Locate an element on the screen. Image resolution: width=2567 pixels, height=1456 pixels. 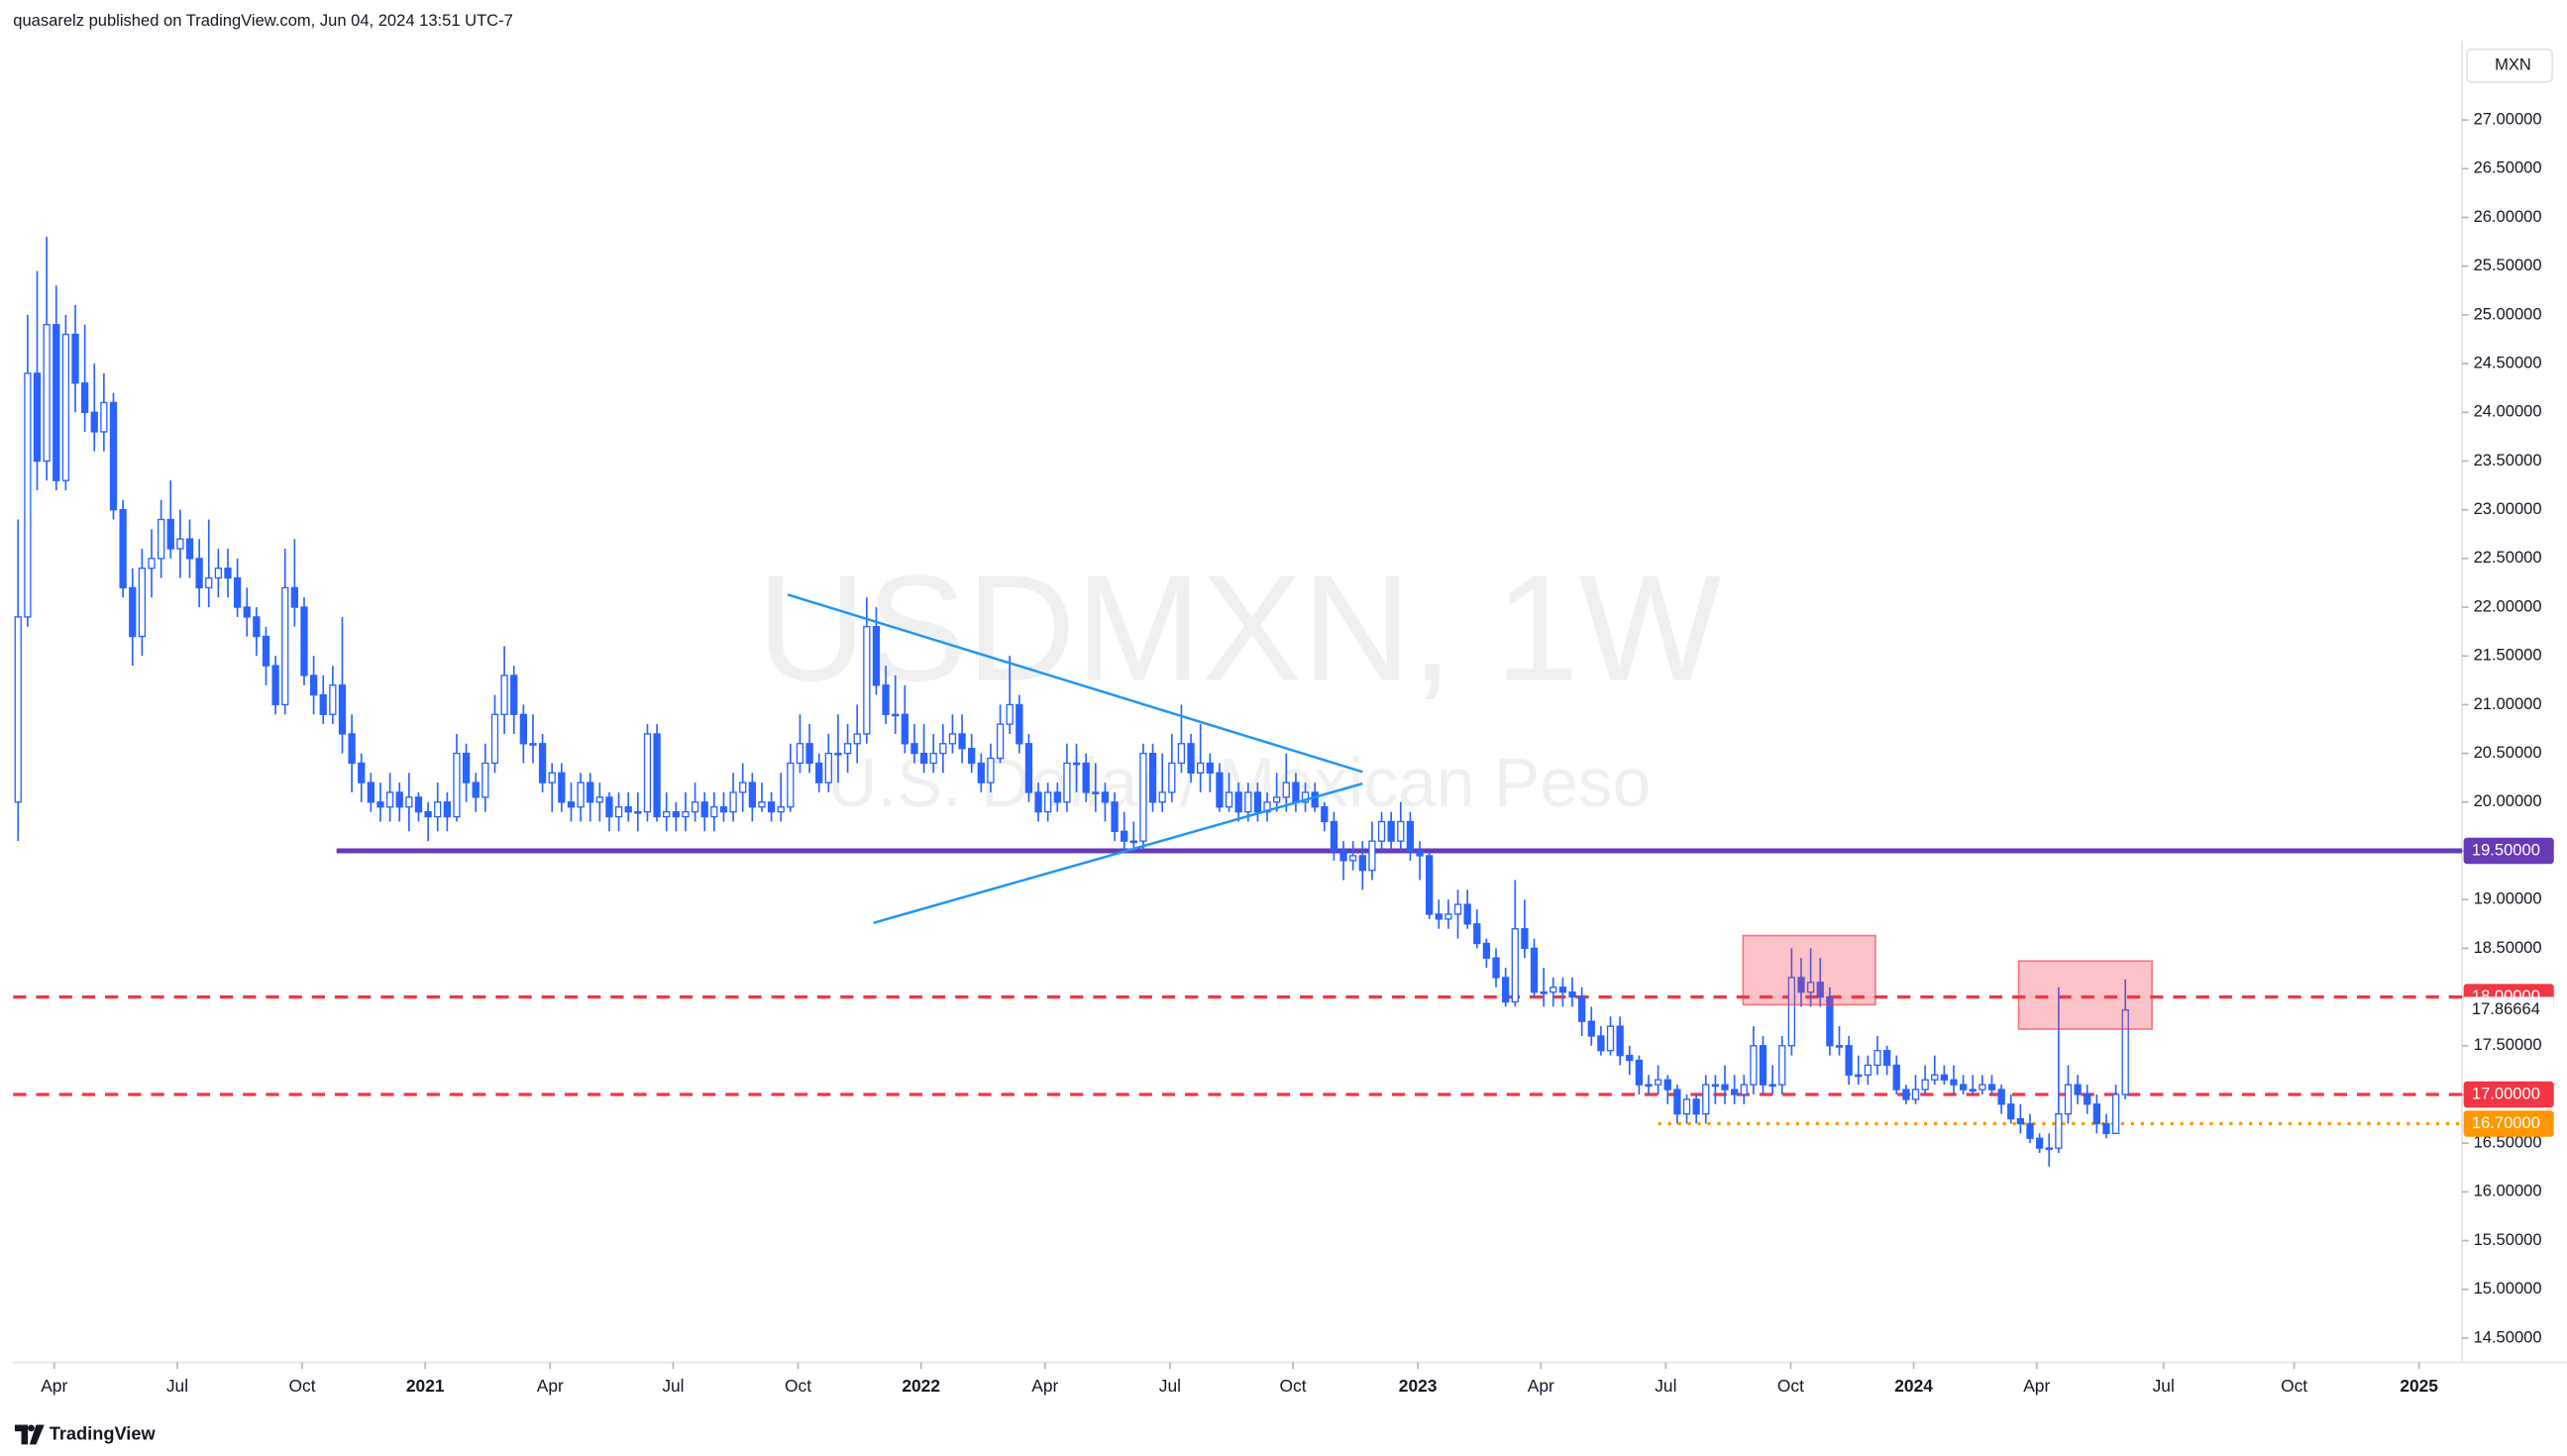
last-price-tag is located at coordinates (2508, 1009).